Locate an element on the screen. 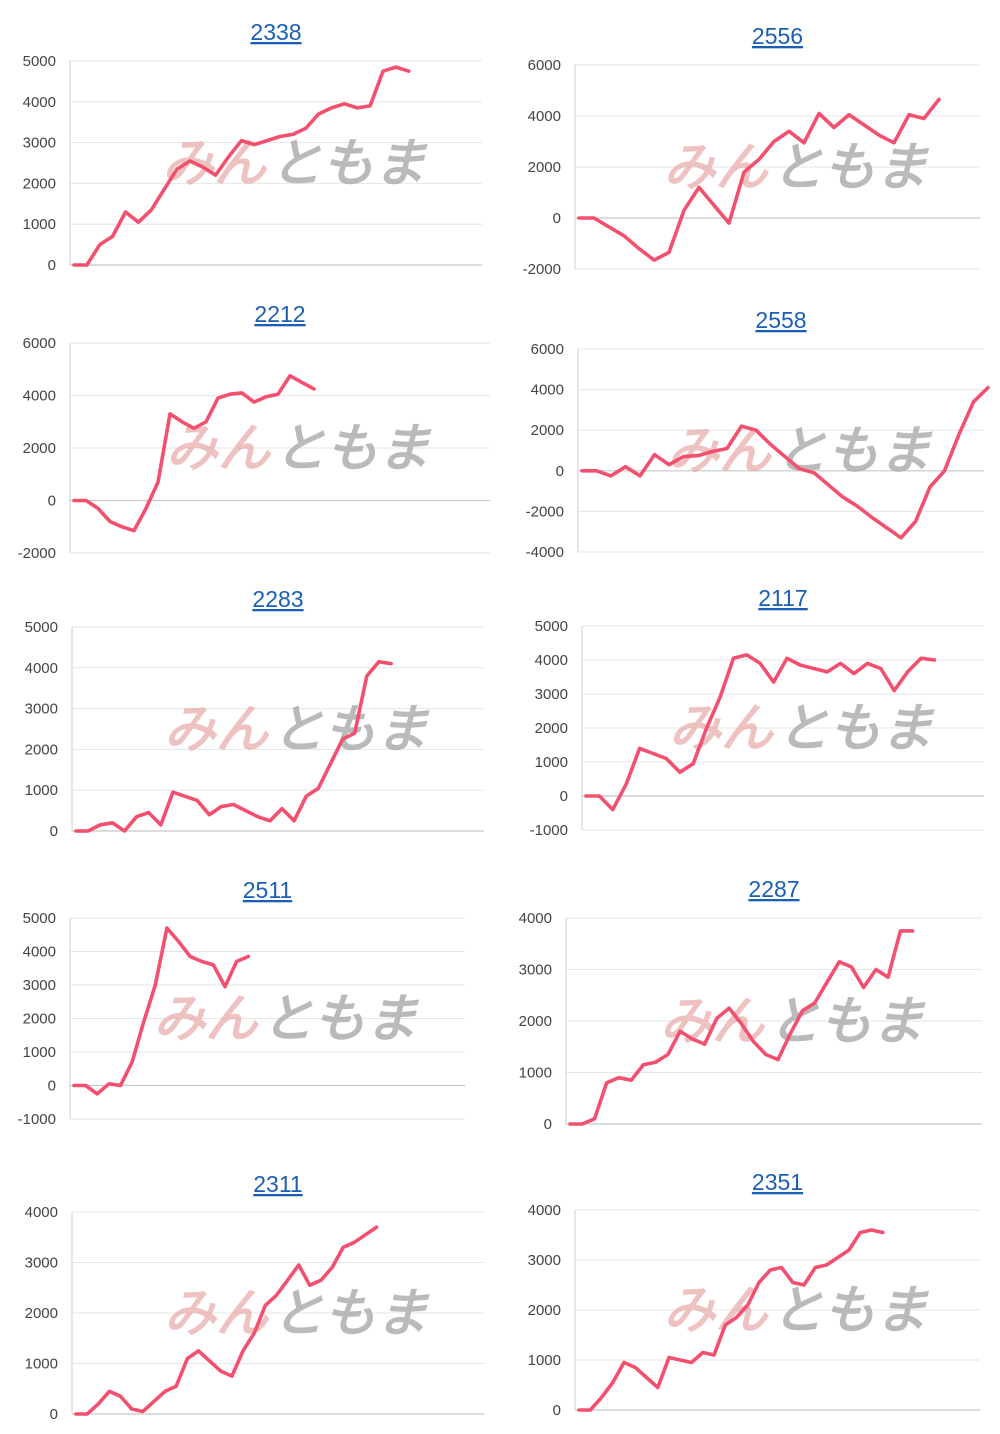 The image size is (1000, 1434). chart-title-link: 2212 is located at coordinates (279, 314).